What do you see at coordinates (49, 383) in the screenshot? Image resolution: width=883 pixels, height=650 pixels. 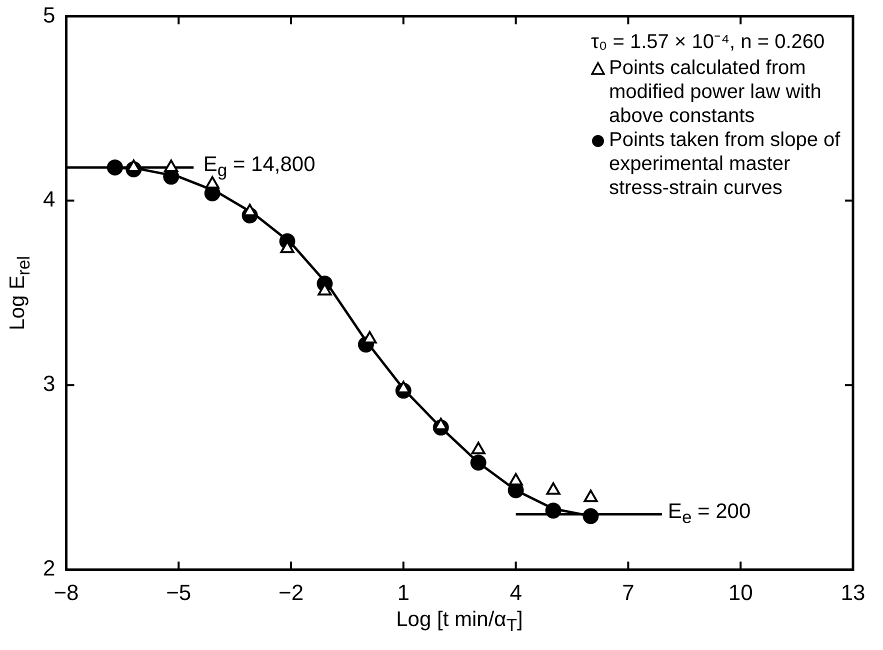 I see `y-tick-label: 3` at bounding box center [49, 383].